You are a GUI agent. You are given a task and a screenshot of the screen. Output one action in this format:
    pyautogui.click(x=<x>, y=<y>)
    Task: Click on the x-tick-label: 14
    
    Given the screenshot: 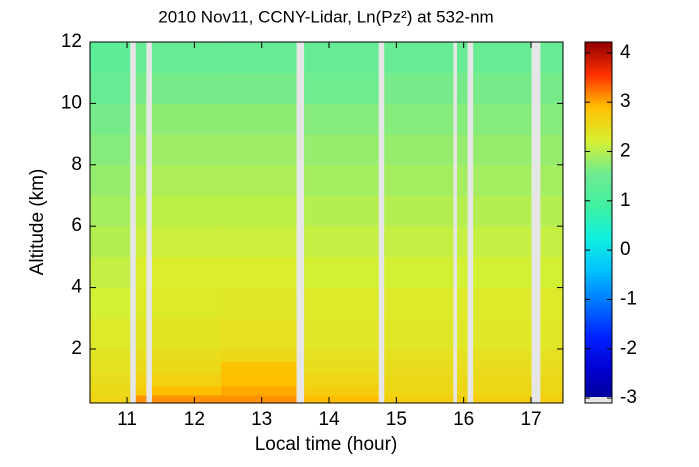 What is the action you would take?
    pyautogui.click(x=329, y=419)
    